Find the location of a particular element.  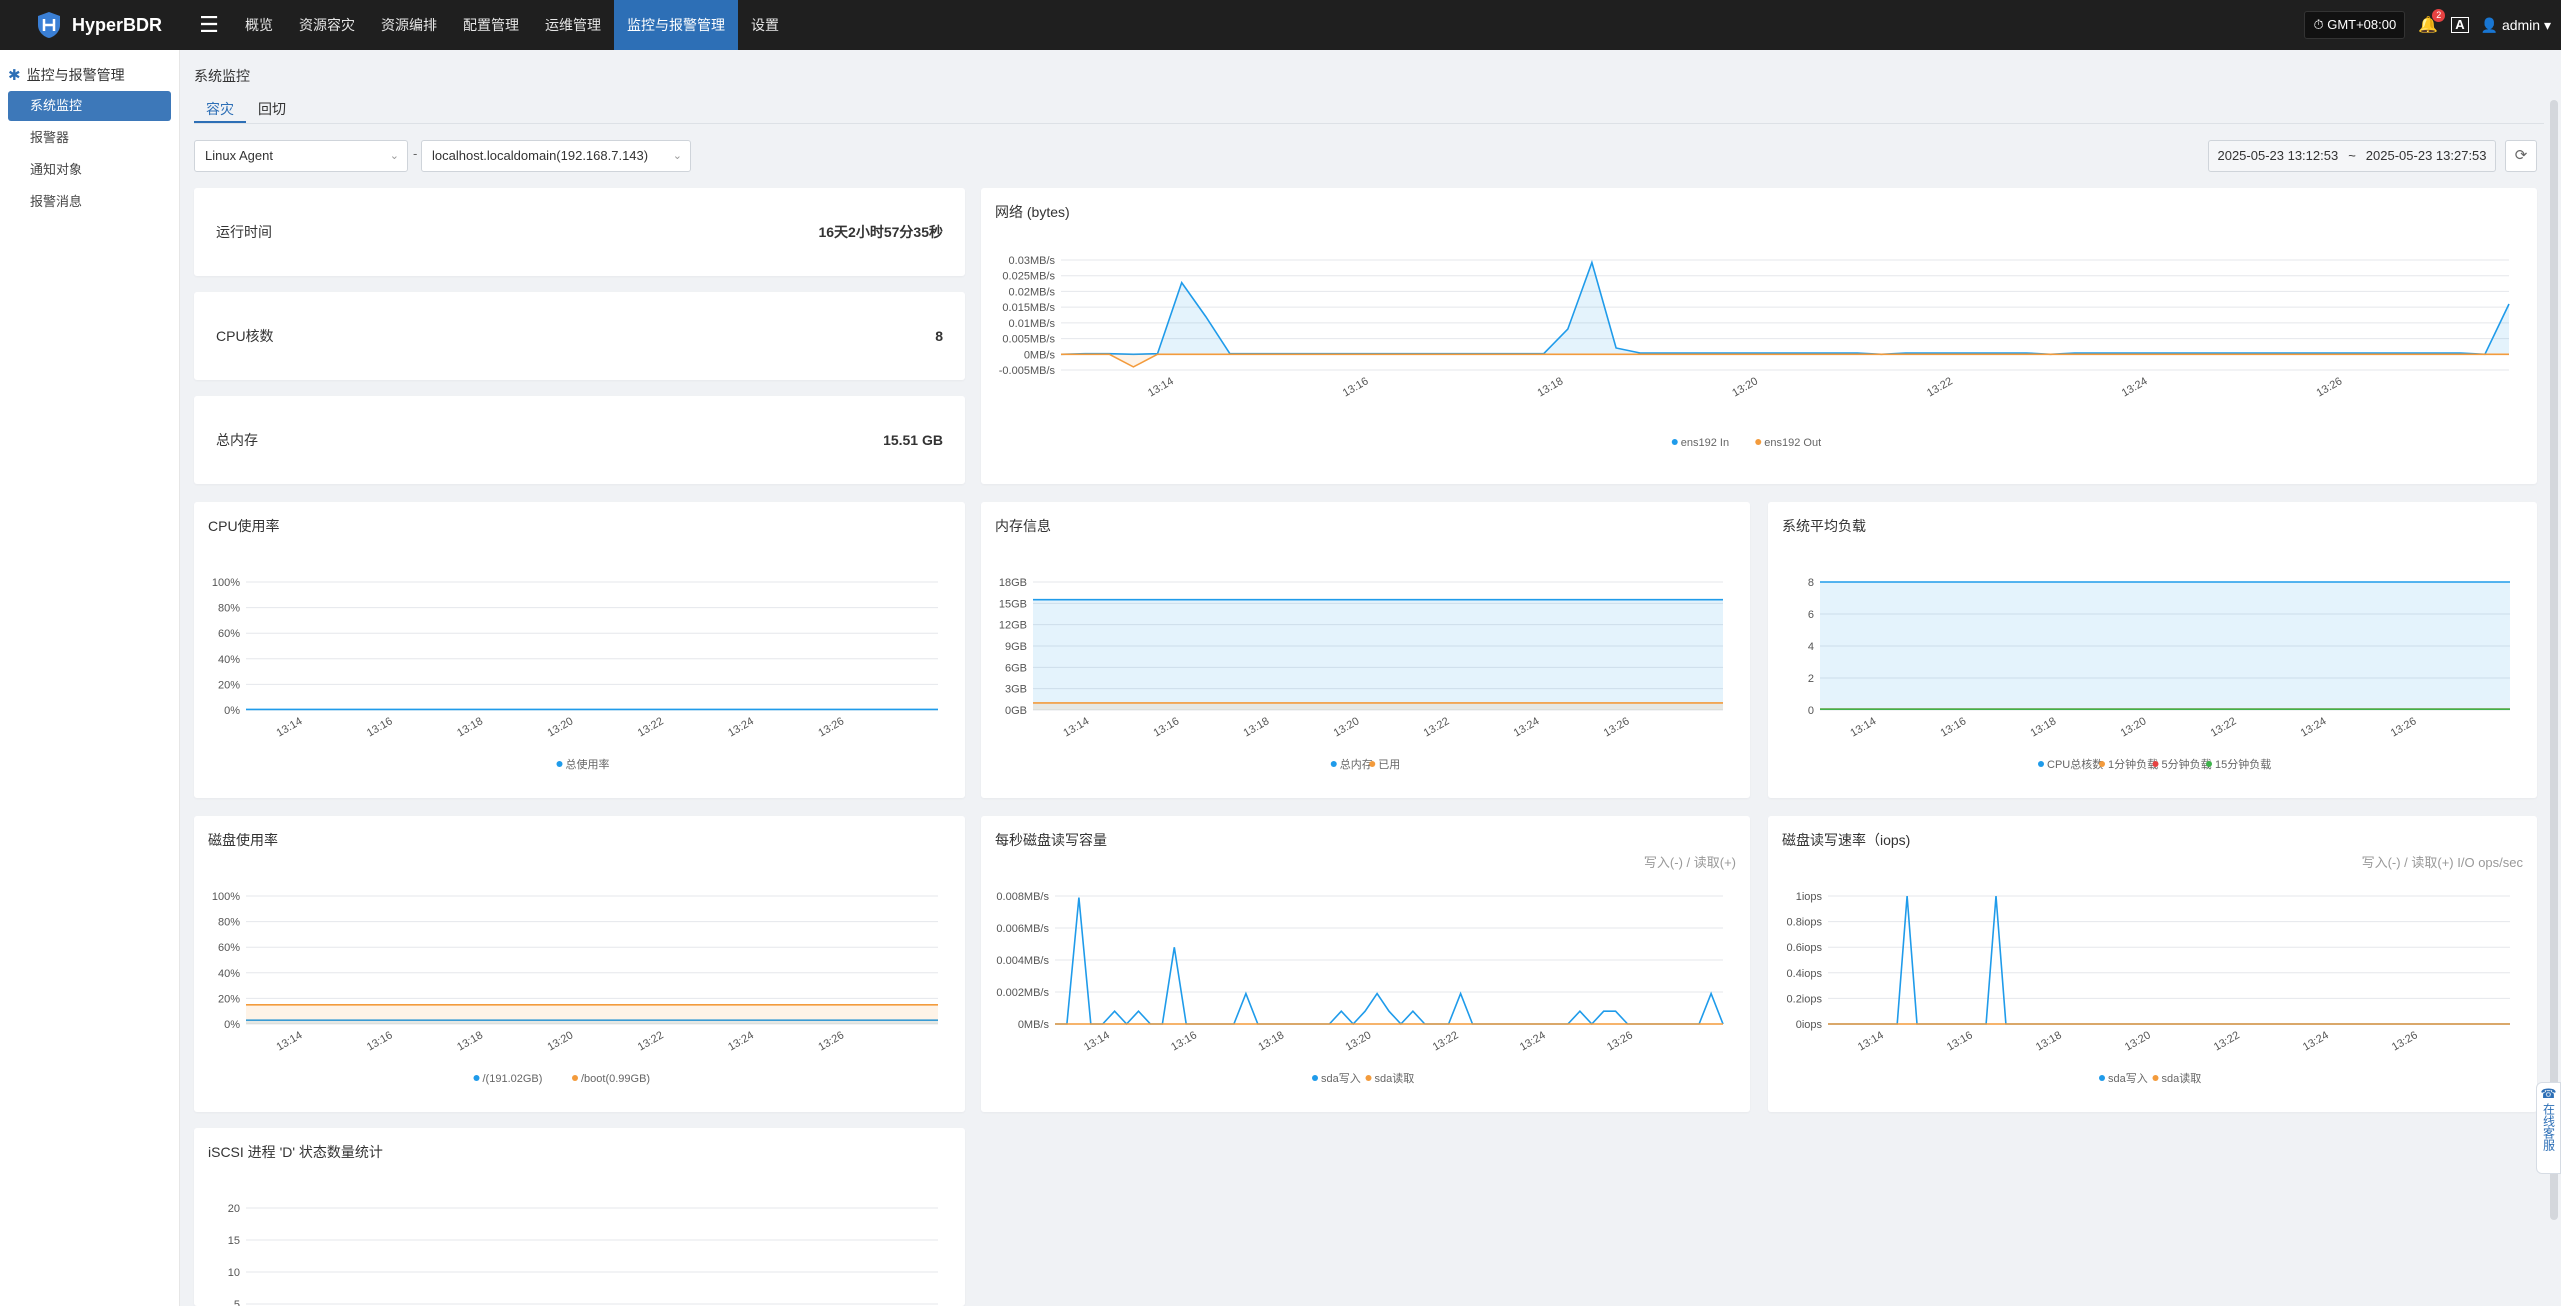

legend-label: CPU总核数 is located at coordinates (2075, 764).